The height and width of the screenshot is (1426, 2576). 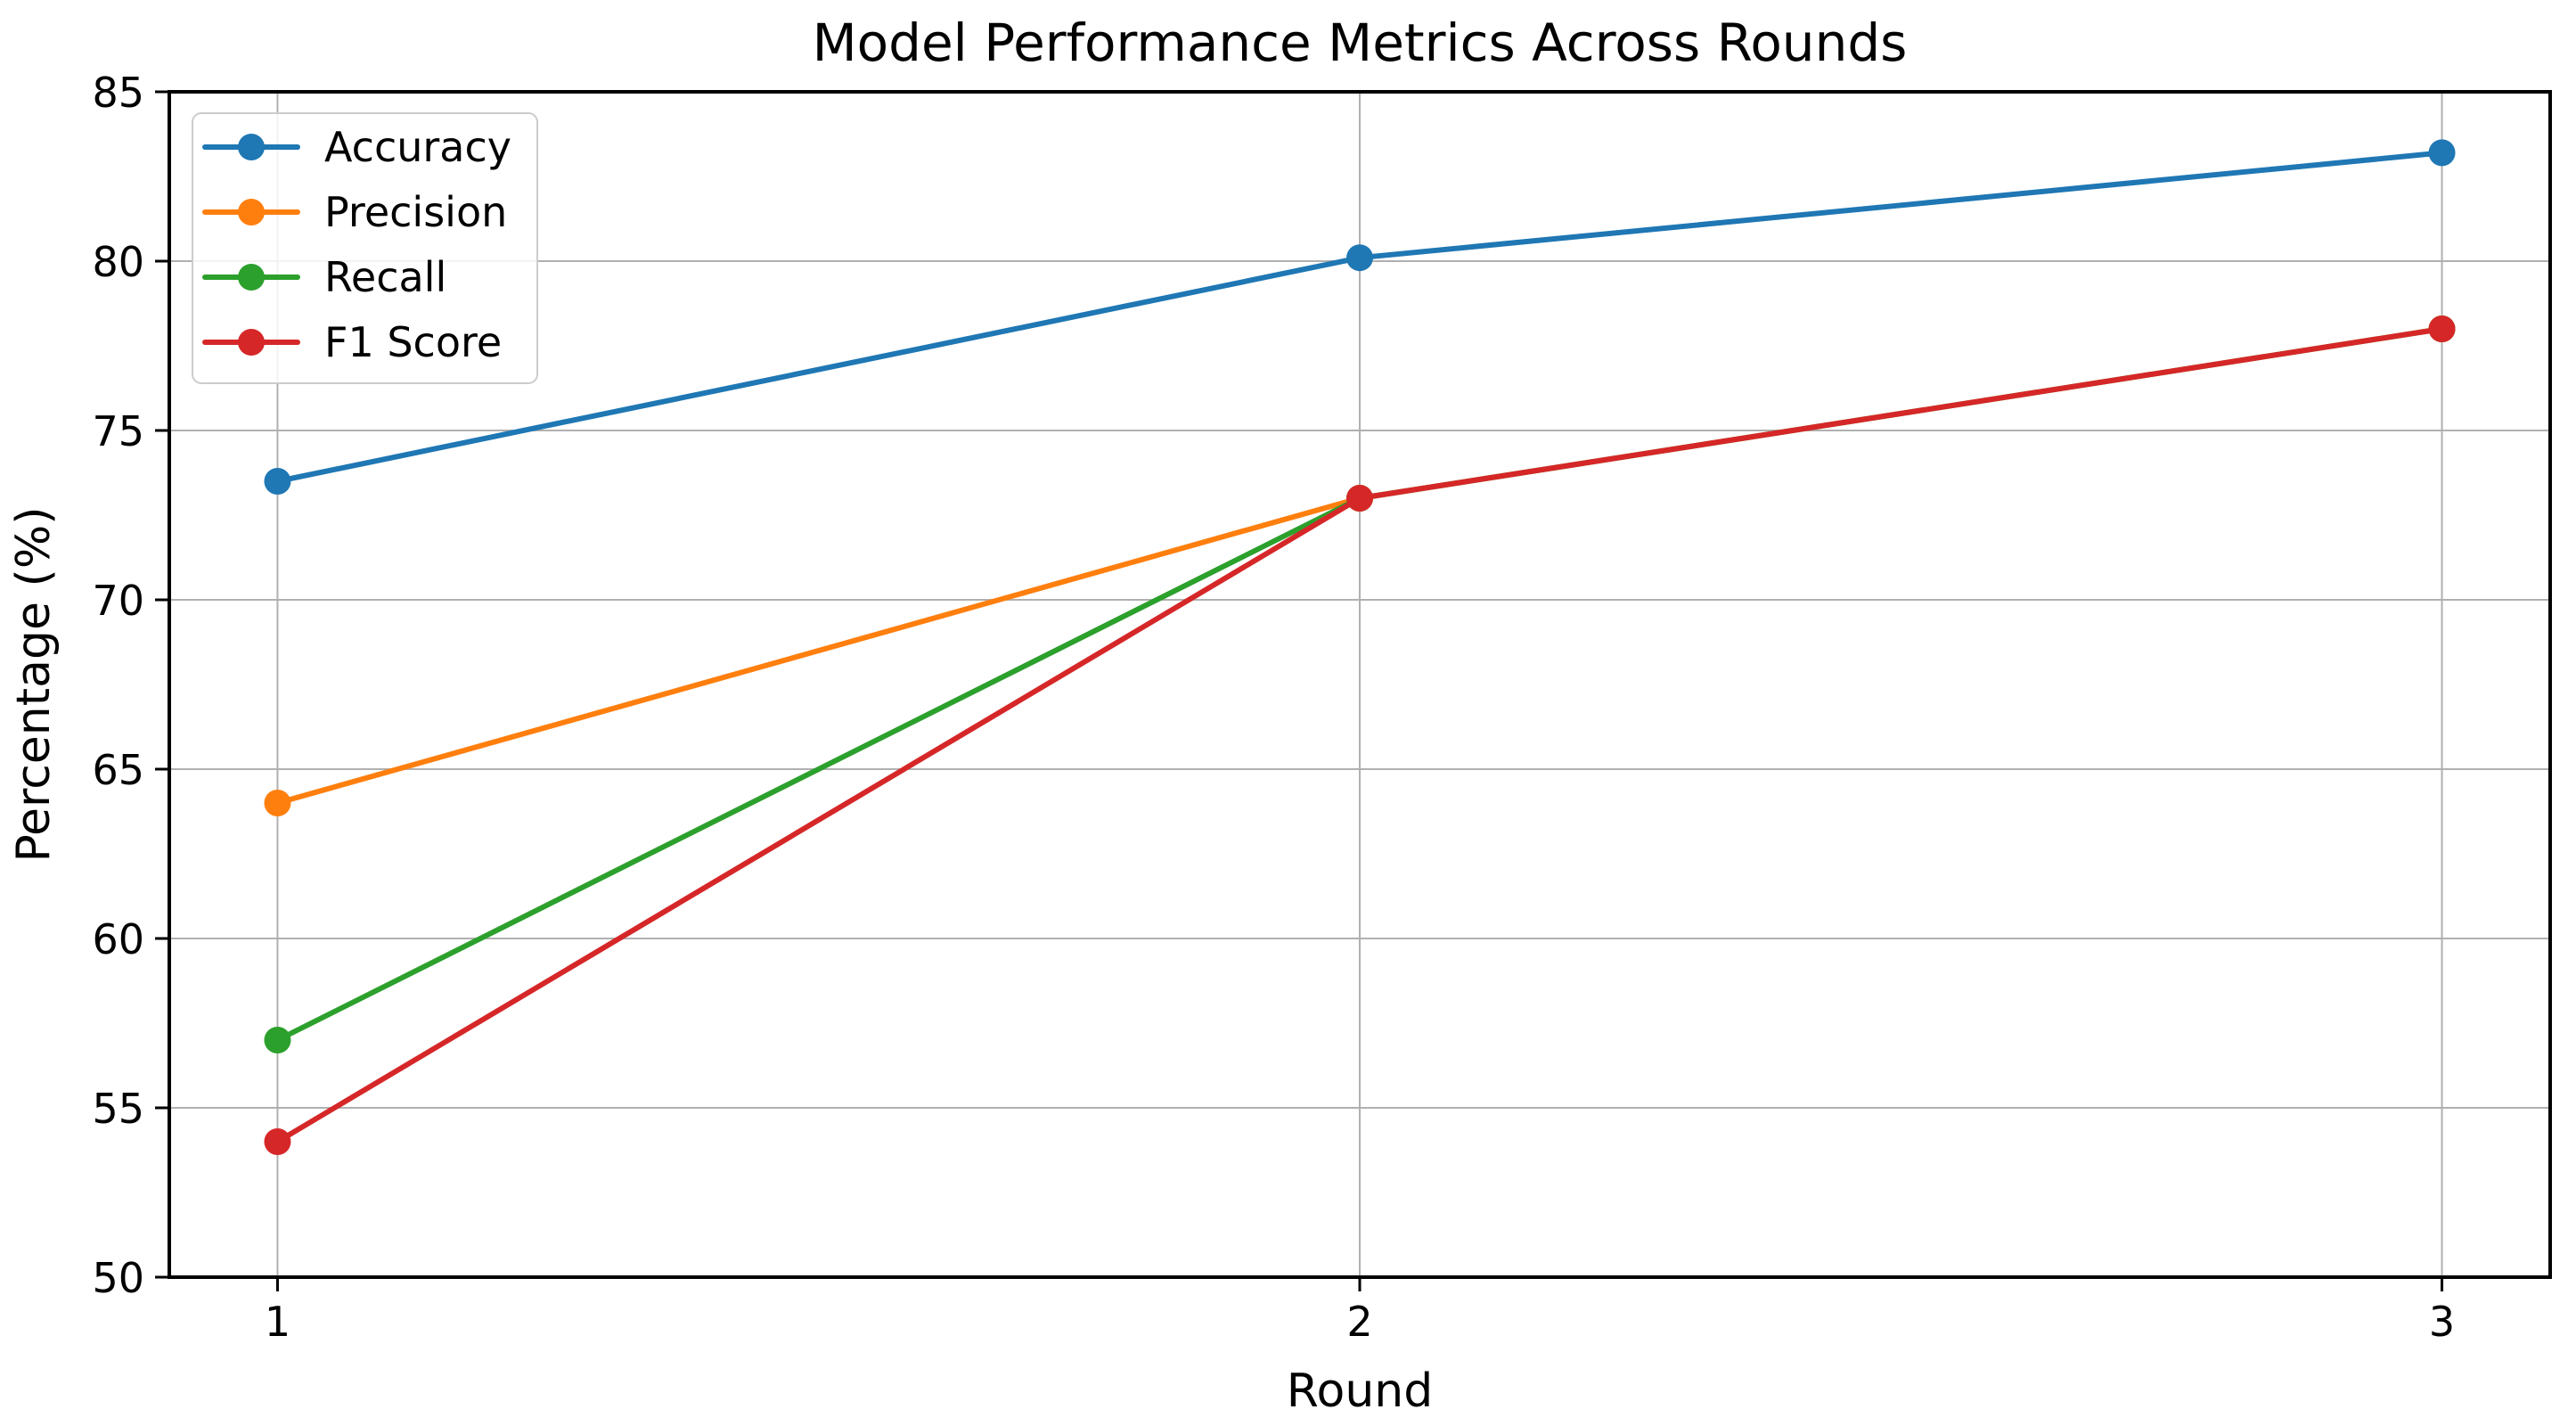 I want to click on x-tick-label: 2, so click(x=1359, y=1322).